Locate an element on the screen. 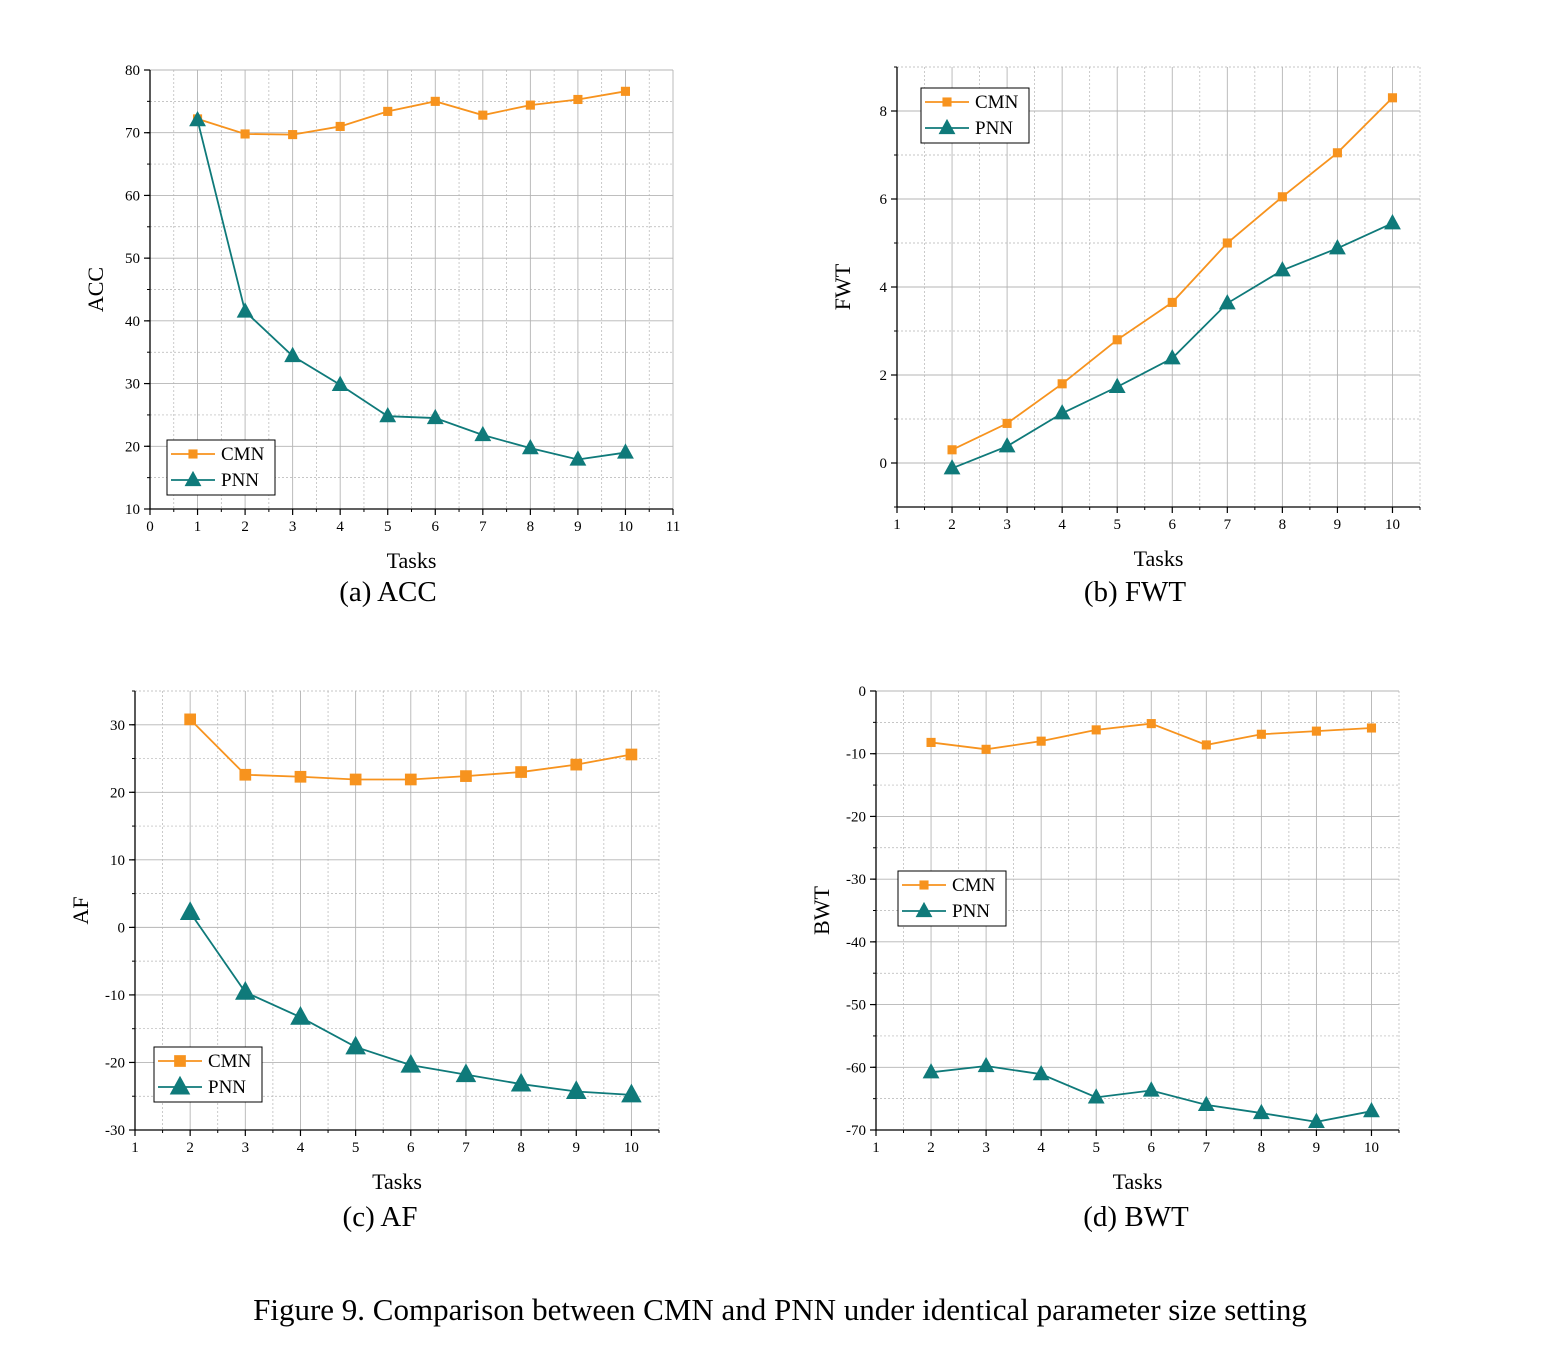  y-tick-label: 50 is located at coordinates (132, 259).